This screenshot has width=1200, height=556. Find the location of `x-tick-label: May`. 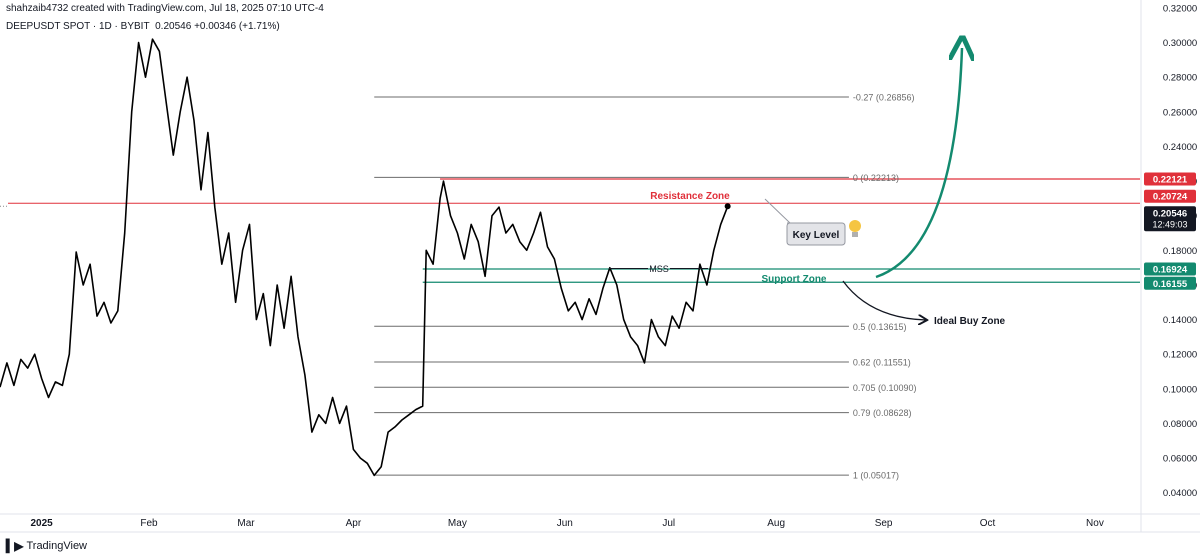

x-tick-label: May is located at coordinates (457, 523).